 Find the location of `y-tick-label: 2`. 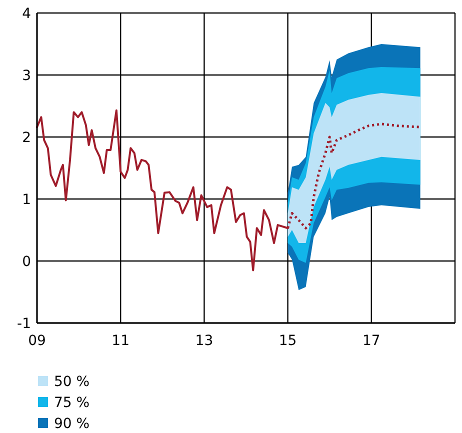

y-tick-label: 2 is located at coordinates (26, 138).